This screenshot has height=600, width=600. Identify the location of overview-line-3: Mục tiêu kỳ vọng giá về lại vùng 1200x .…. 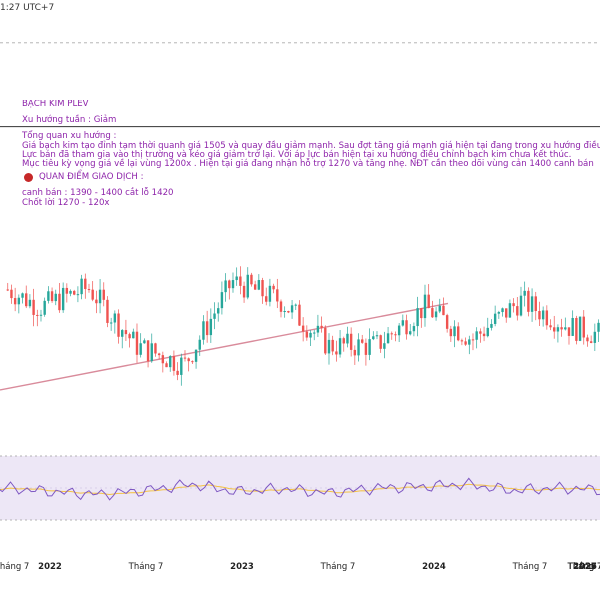
(308, 164).